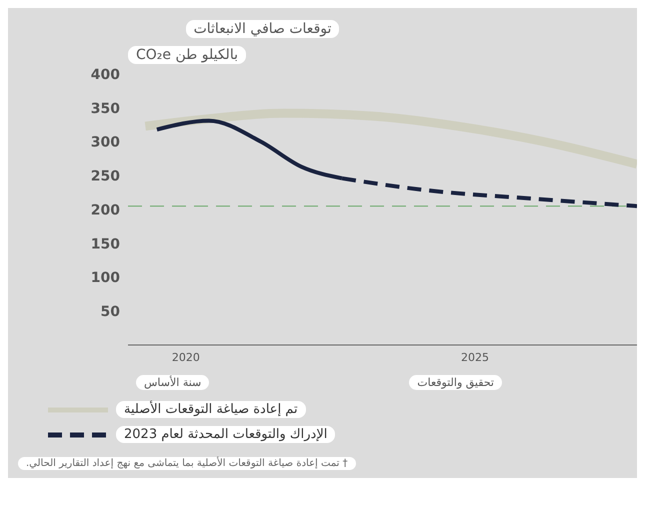 This screenshot has height=507, width=645. I want to click on y-tick-label: 400, so click(105, 74).